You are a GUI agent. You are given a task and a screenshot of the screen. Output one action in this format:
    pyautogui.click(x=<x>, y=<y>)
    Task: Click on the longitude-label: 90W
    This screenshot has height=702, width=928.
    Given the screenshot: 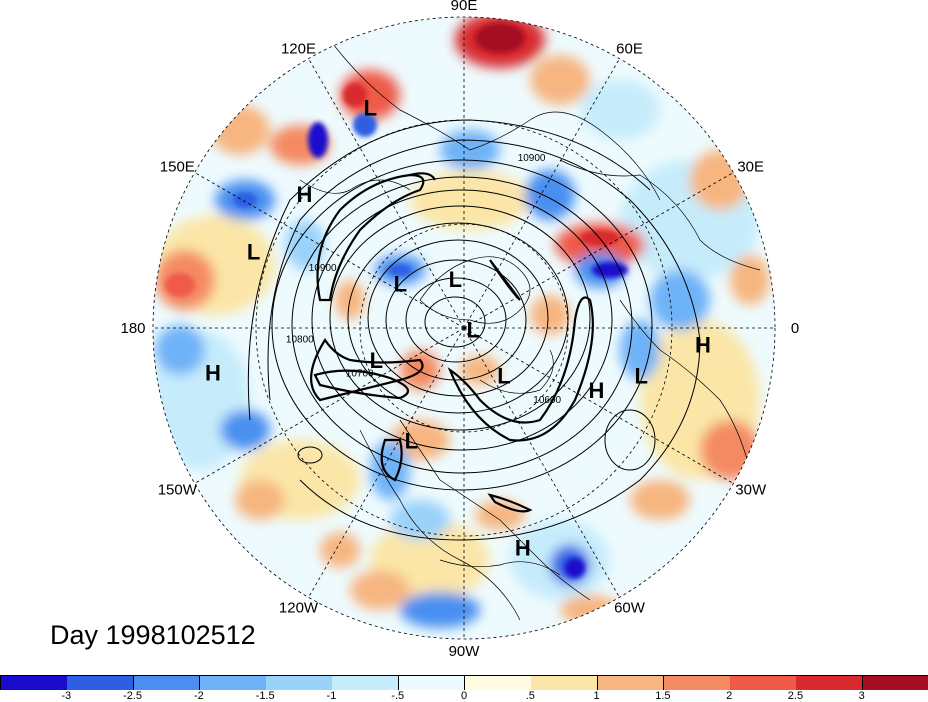 What is the action you would take?
    pyautogui.click(x=465, y=651)
    